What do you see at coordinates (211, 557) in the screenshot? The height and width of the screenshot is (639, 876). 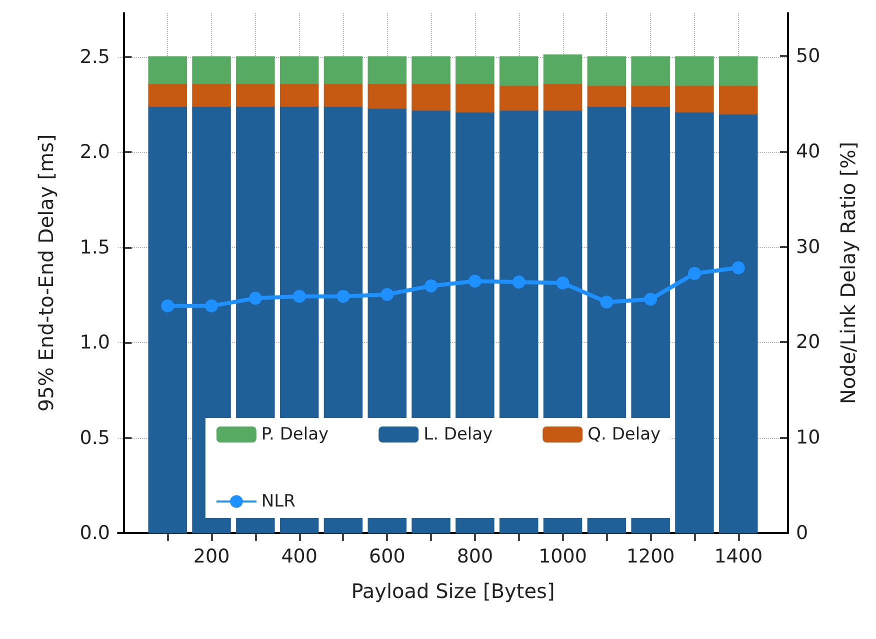 I see `x-tick-label: 200` at bounding box center [211, 557].